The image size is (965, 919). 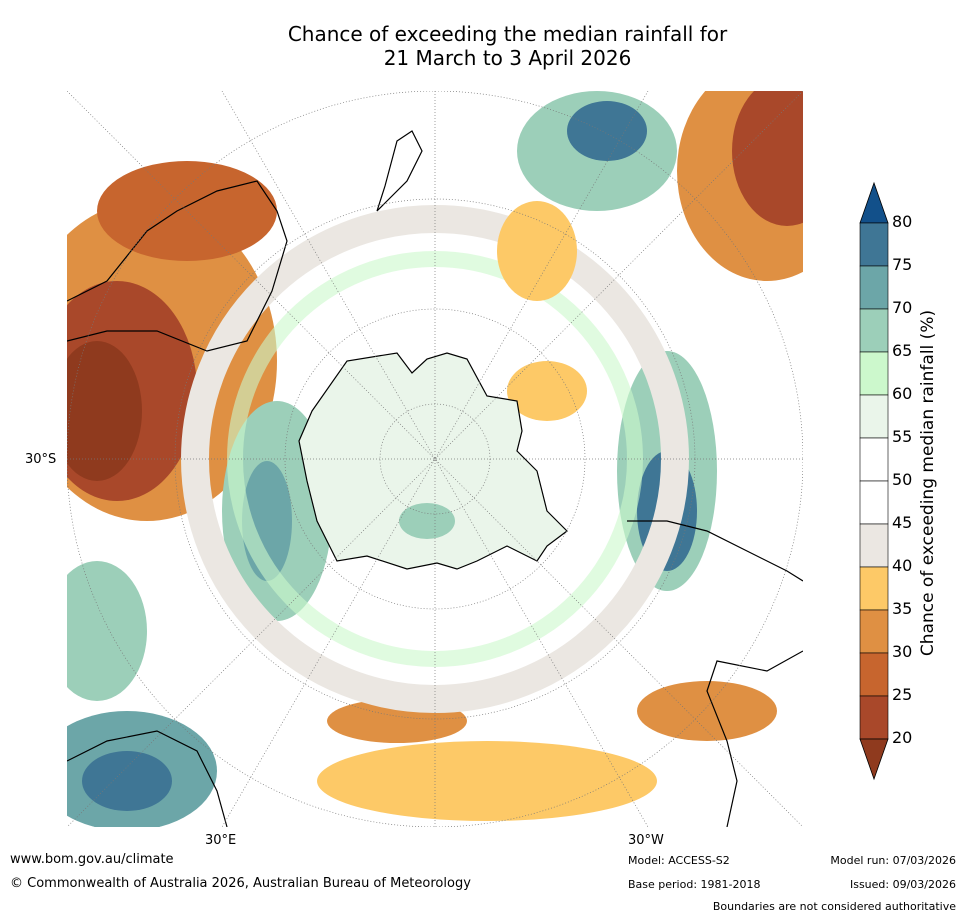 What do you see at coordinates (127, 781) in the screenshot?
I see `wet-patch-south-africa-core` at bounding box center [127, 781].